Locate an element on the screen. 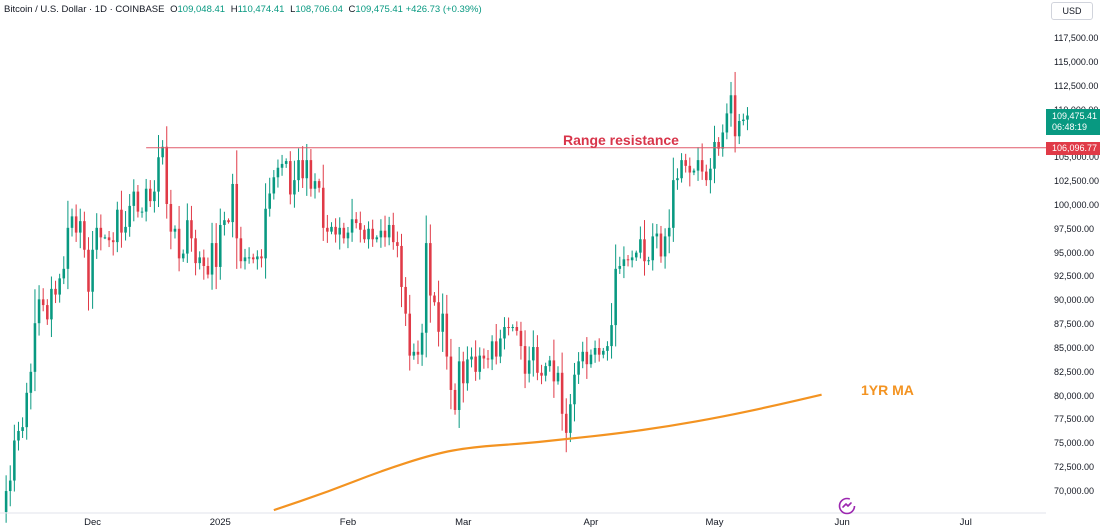 The width and height of the screenshot is (1100, 530). countdown-timer: 06:48:19 is located at coordinates (1070, 126).